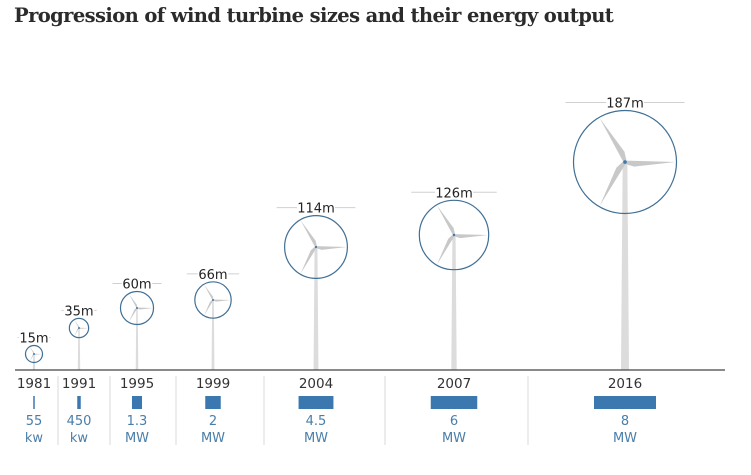  I want to click on output-bar-1995, so click(137, 402).